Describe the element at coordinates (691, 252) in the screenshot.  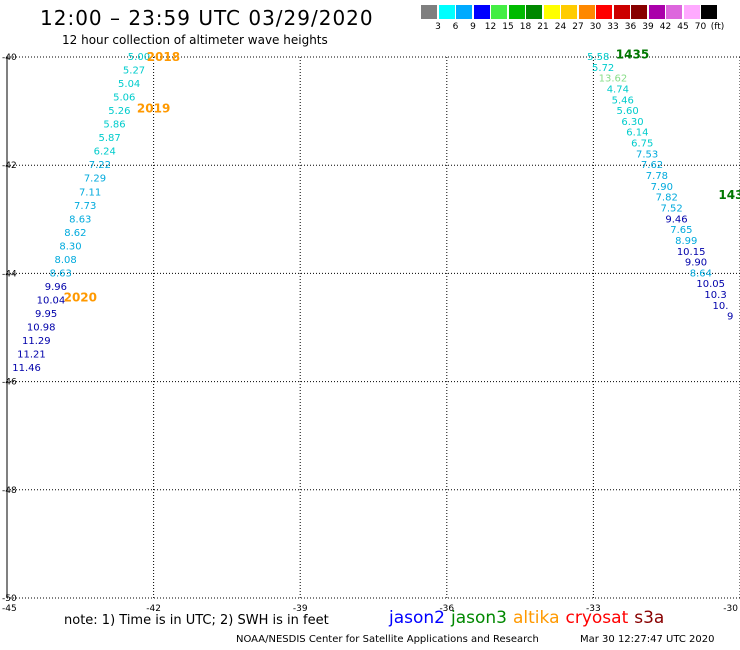
I see `wave-height-label: 10.15` at that location.